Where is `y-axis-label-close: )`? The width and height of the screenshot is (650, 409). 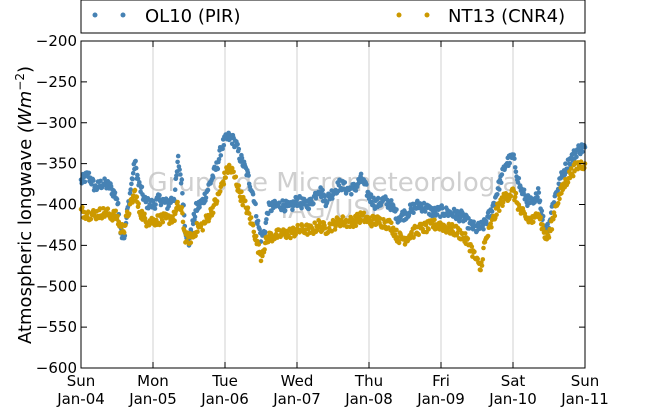 y-axis-label-close: ) is located at coordinates (25, 69).